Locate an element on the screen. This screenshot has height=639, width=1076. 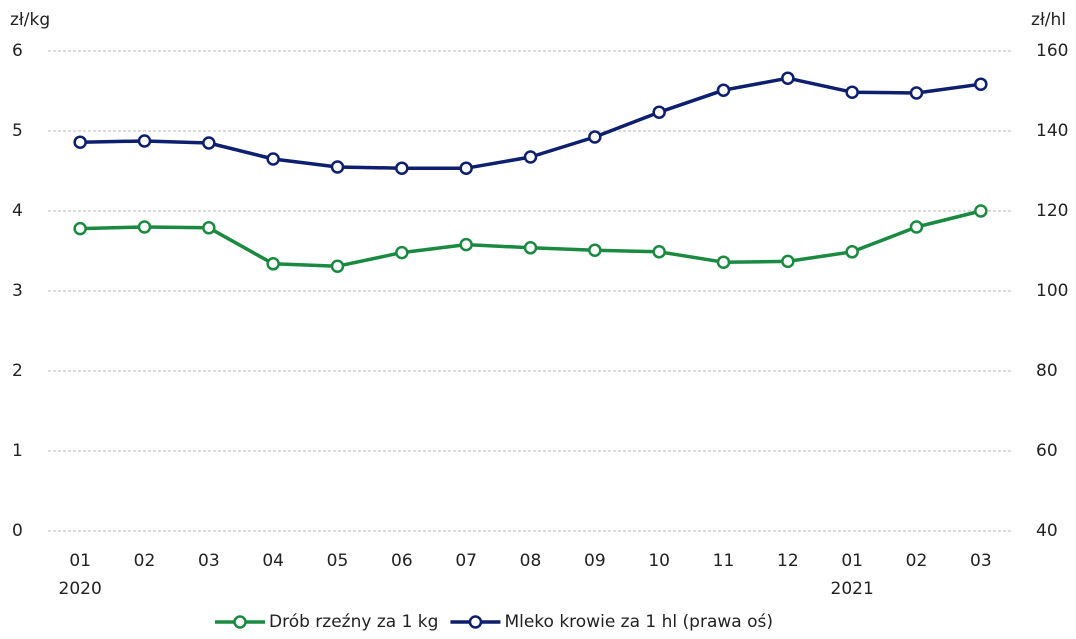
y-tick-label: 4 is located at coordinates (17, 211).